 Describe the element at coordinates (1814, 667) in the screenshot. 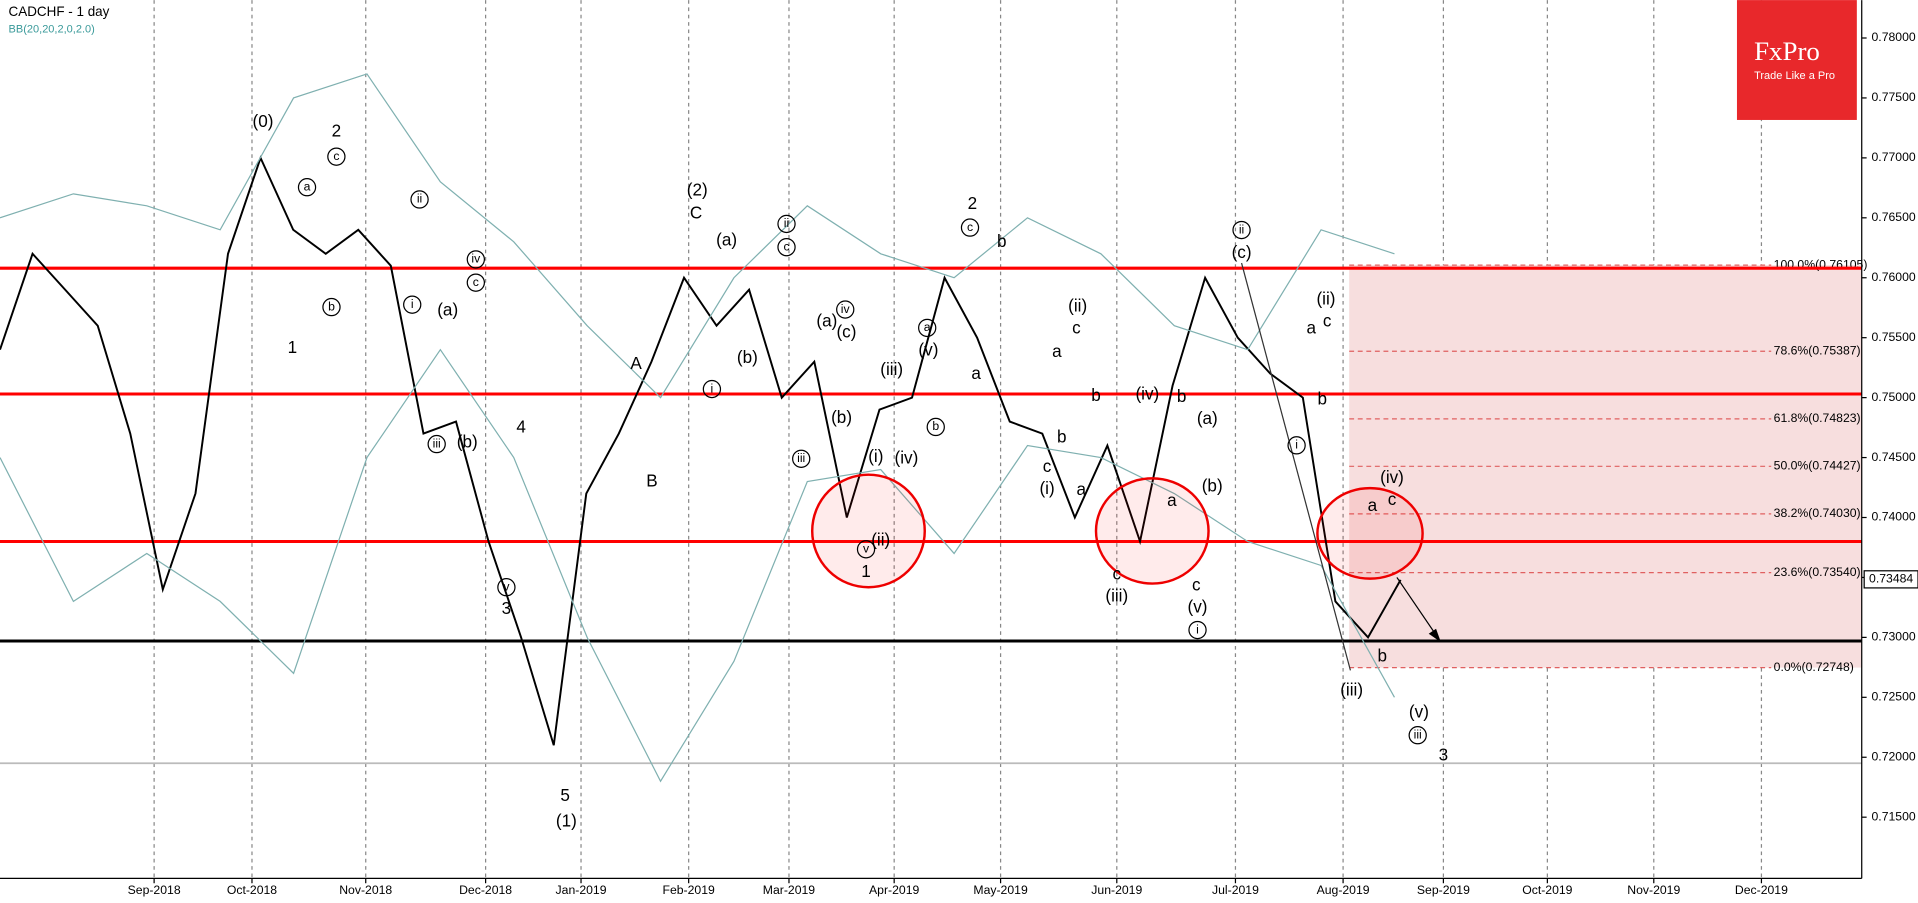

I see `fib-label: 0.0%(0.72748)` at that location.